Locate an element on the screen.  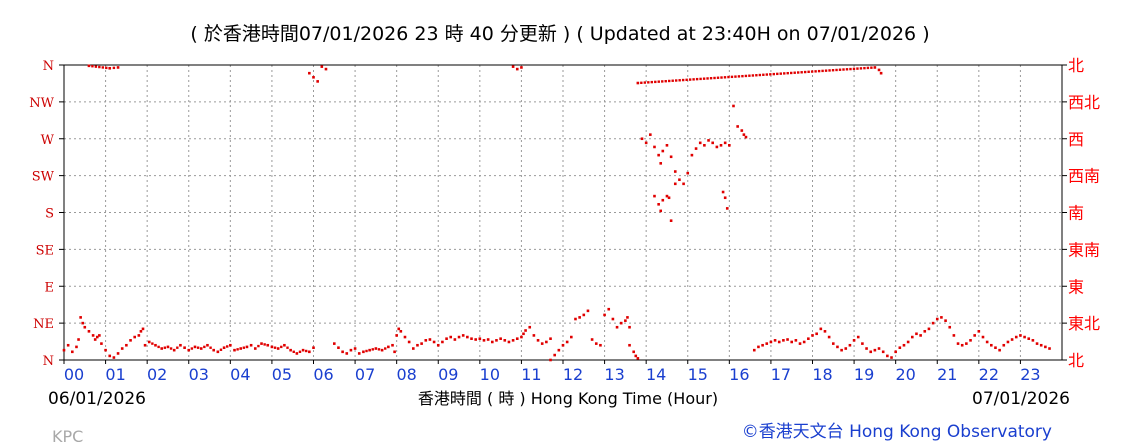
x-tick-label: 08 is located at coordinates (406, 374).